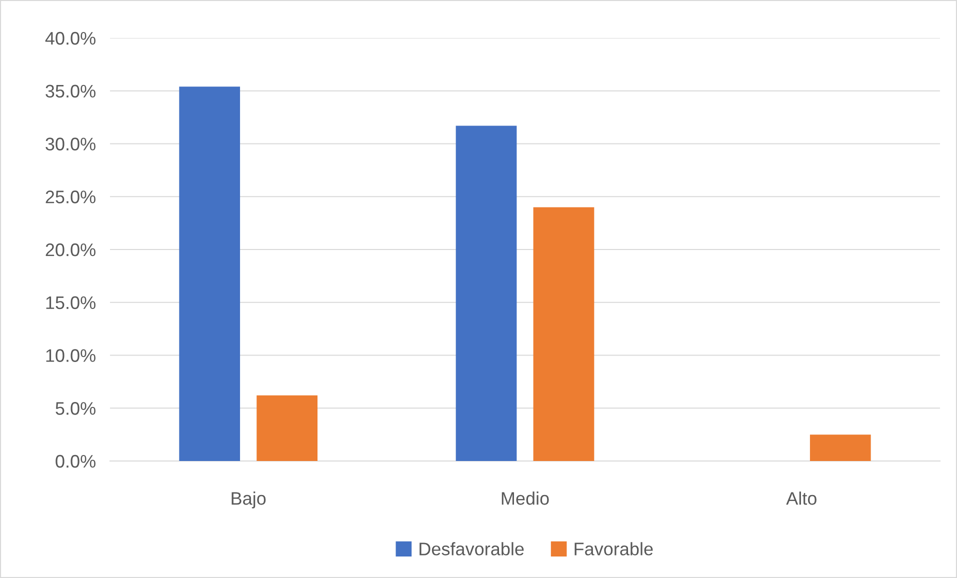 This screenshot has width=957, height=578. I want to click on x-tick-label: Medio, so click(525, 498).